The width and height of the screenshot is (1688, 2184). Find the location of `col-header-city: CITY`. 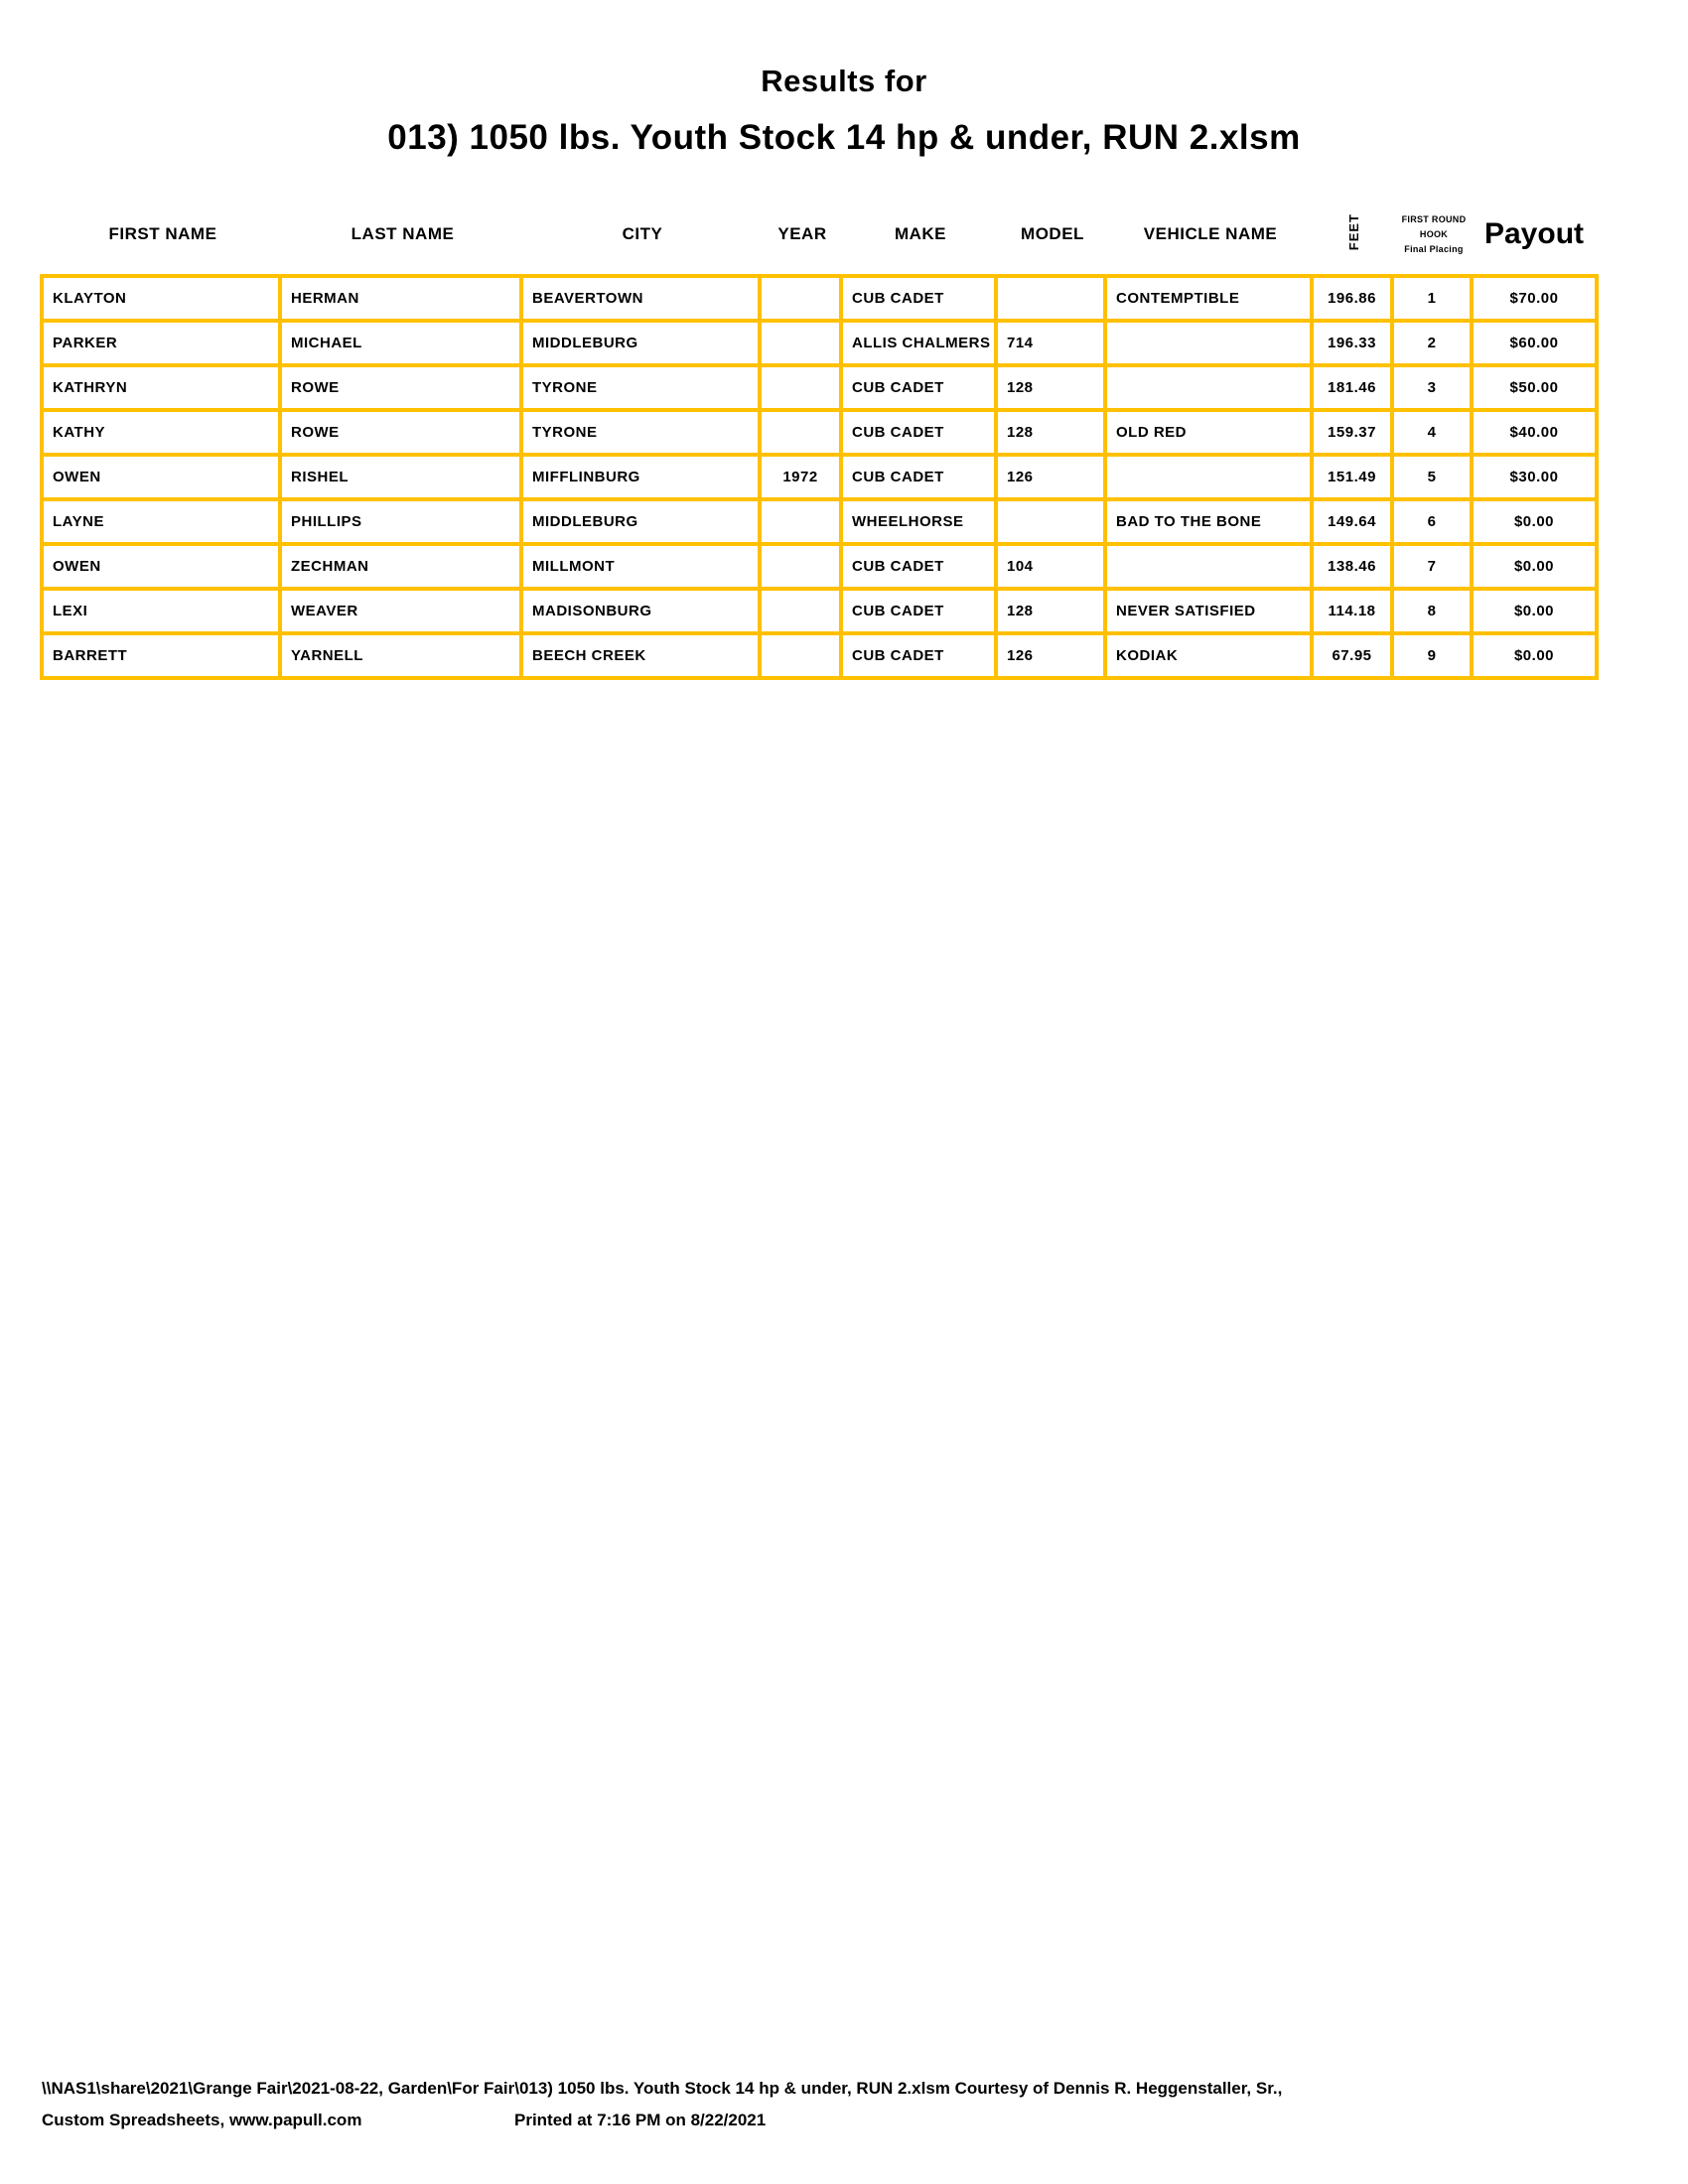

col-header-city: CITY is located at coordinates (642, 233).